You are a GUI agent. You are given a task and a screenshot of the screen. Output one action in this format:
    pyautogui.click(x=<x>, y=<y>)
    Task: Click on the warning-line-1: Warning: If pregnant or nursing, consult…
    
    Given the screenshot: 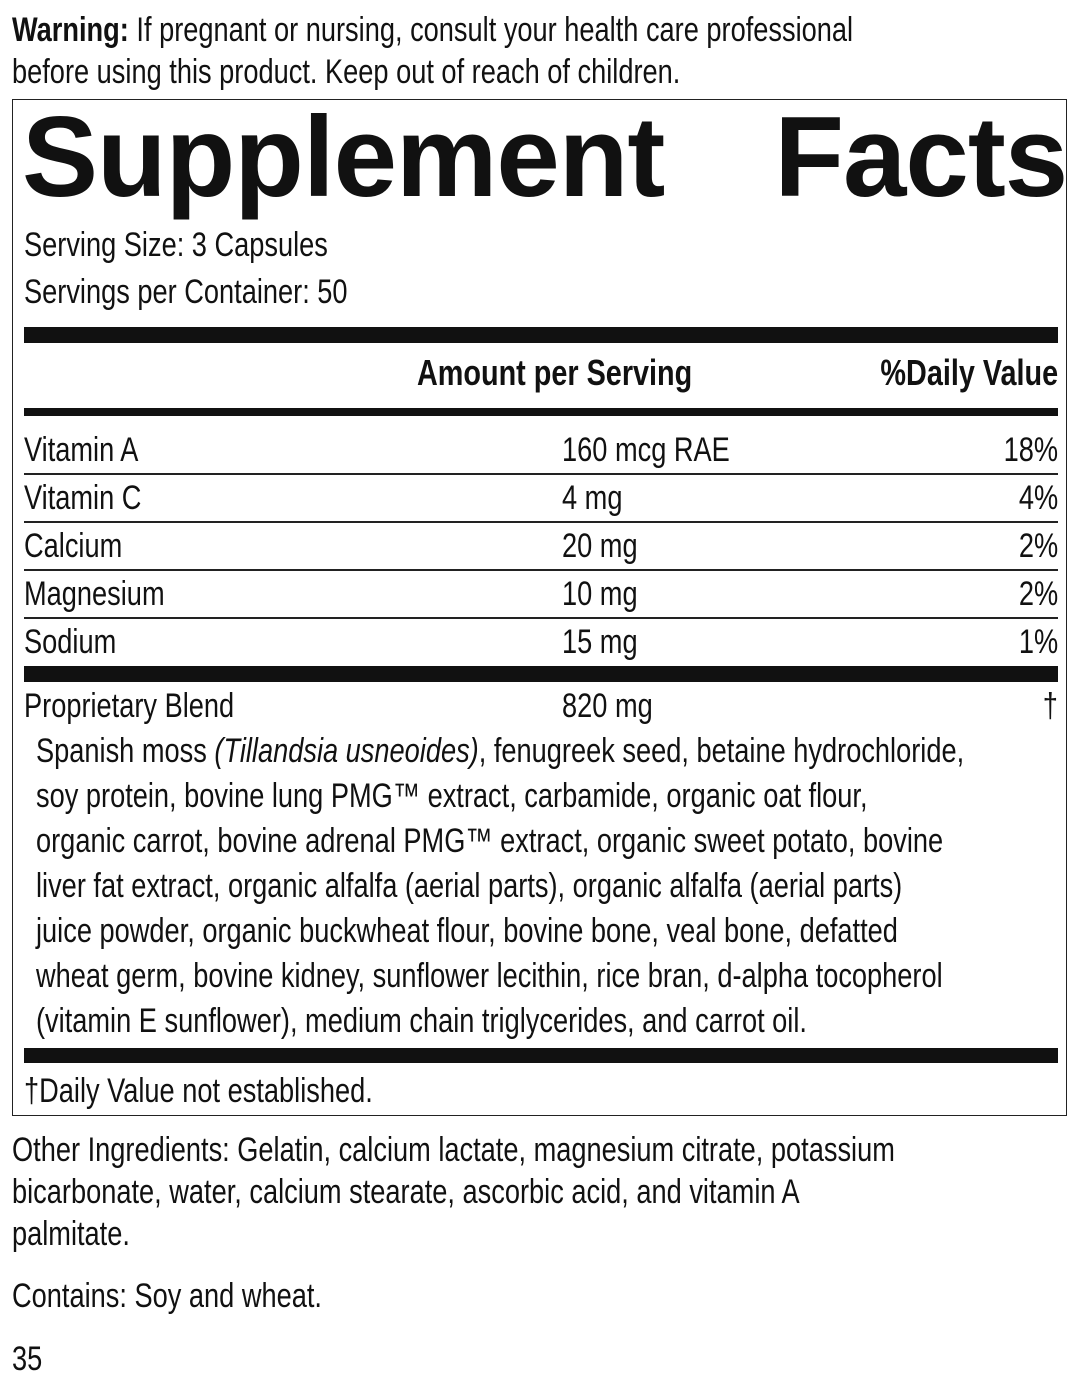 What is the action you would take?
    pyautogui.click(x=432, y=30)
    